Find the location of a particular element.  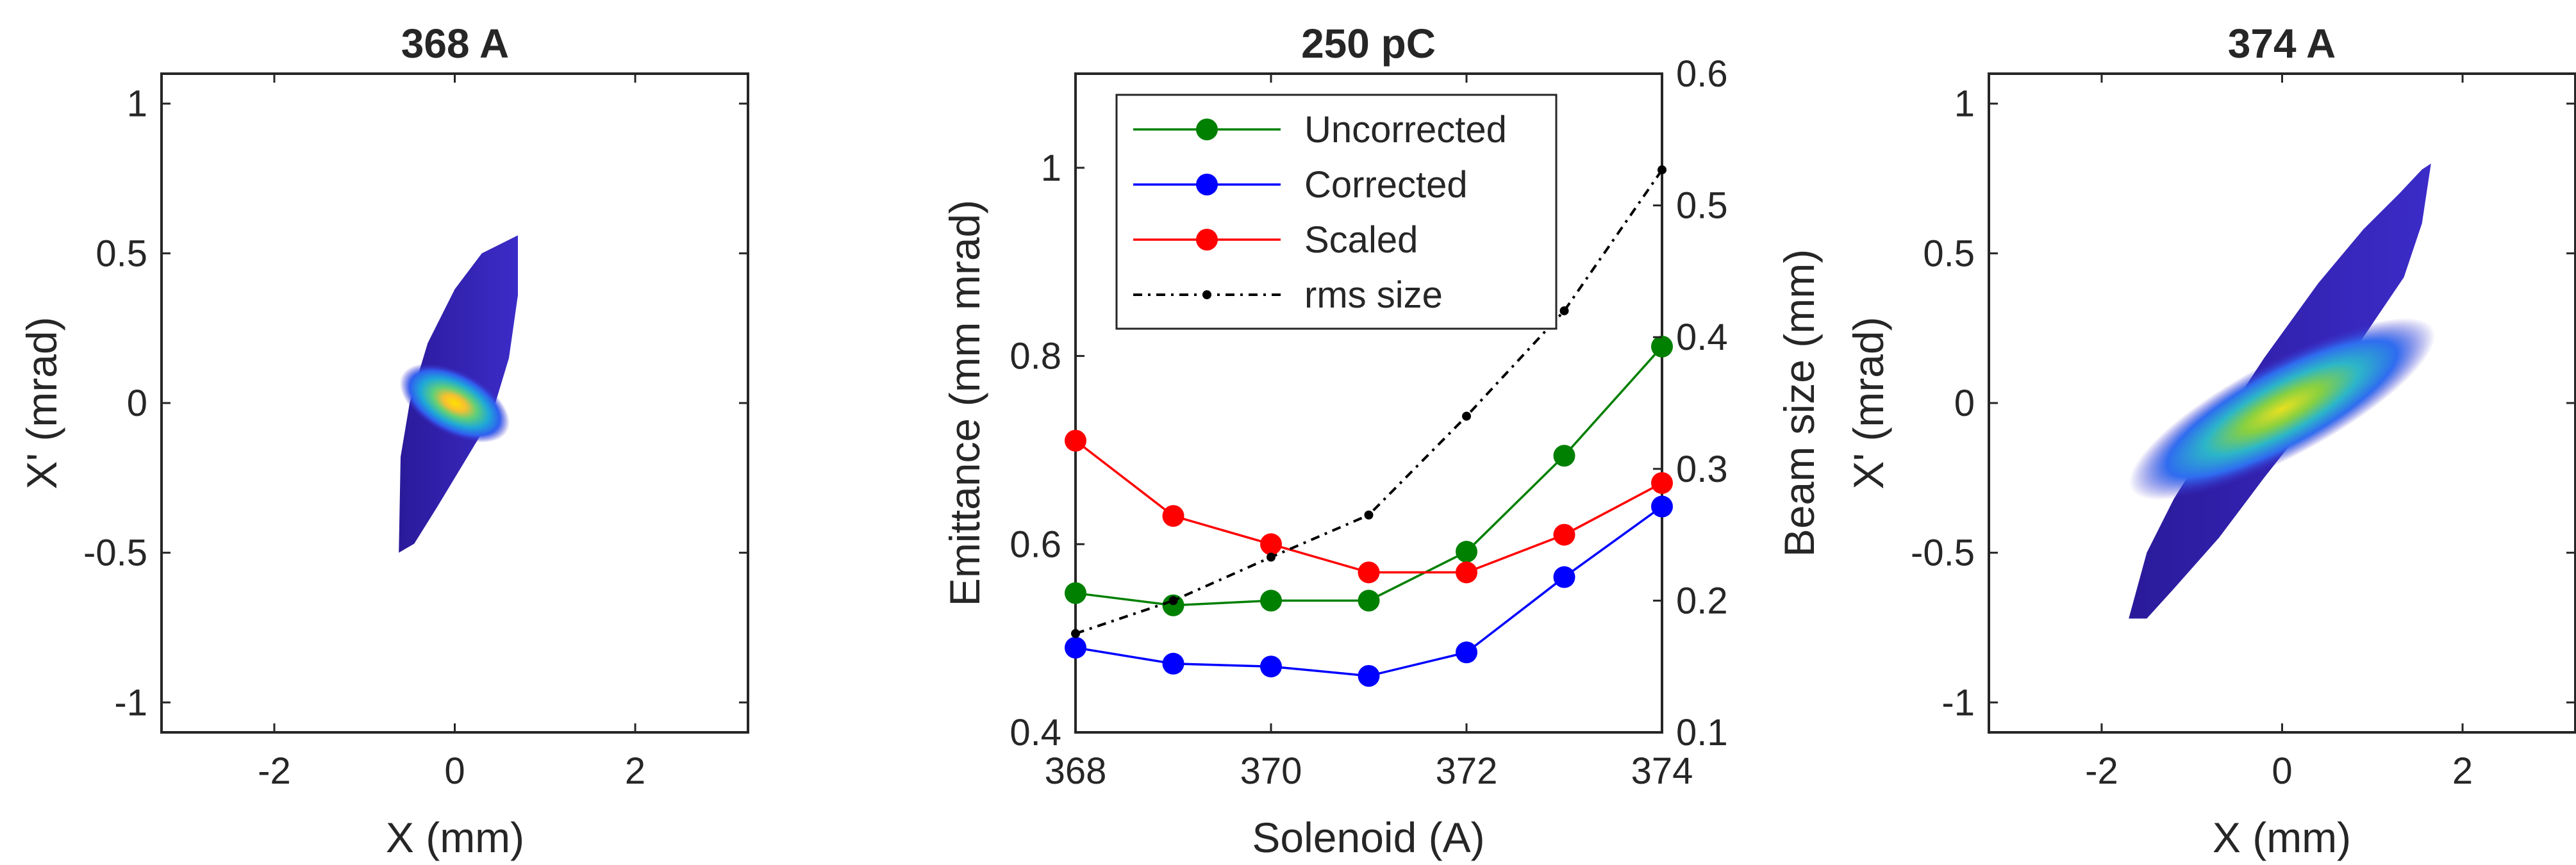

x-tick-label: 372 is located at coordinates (1467, 771).